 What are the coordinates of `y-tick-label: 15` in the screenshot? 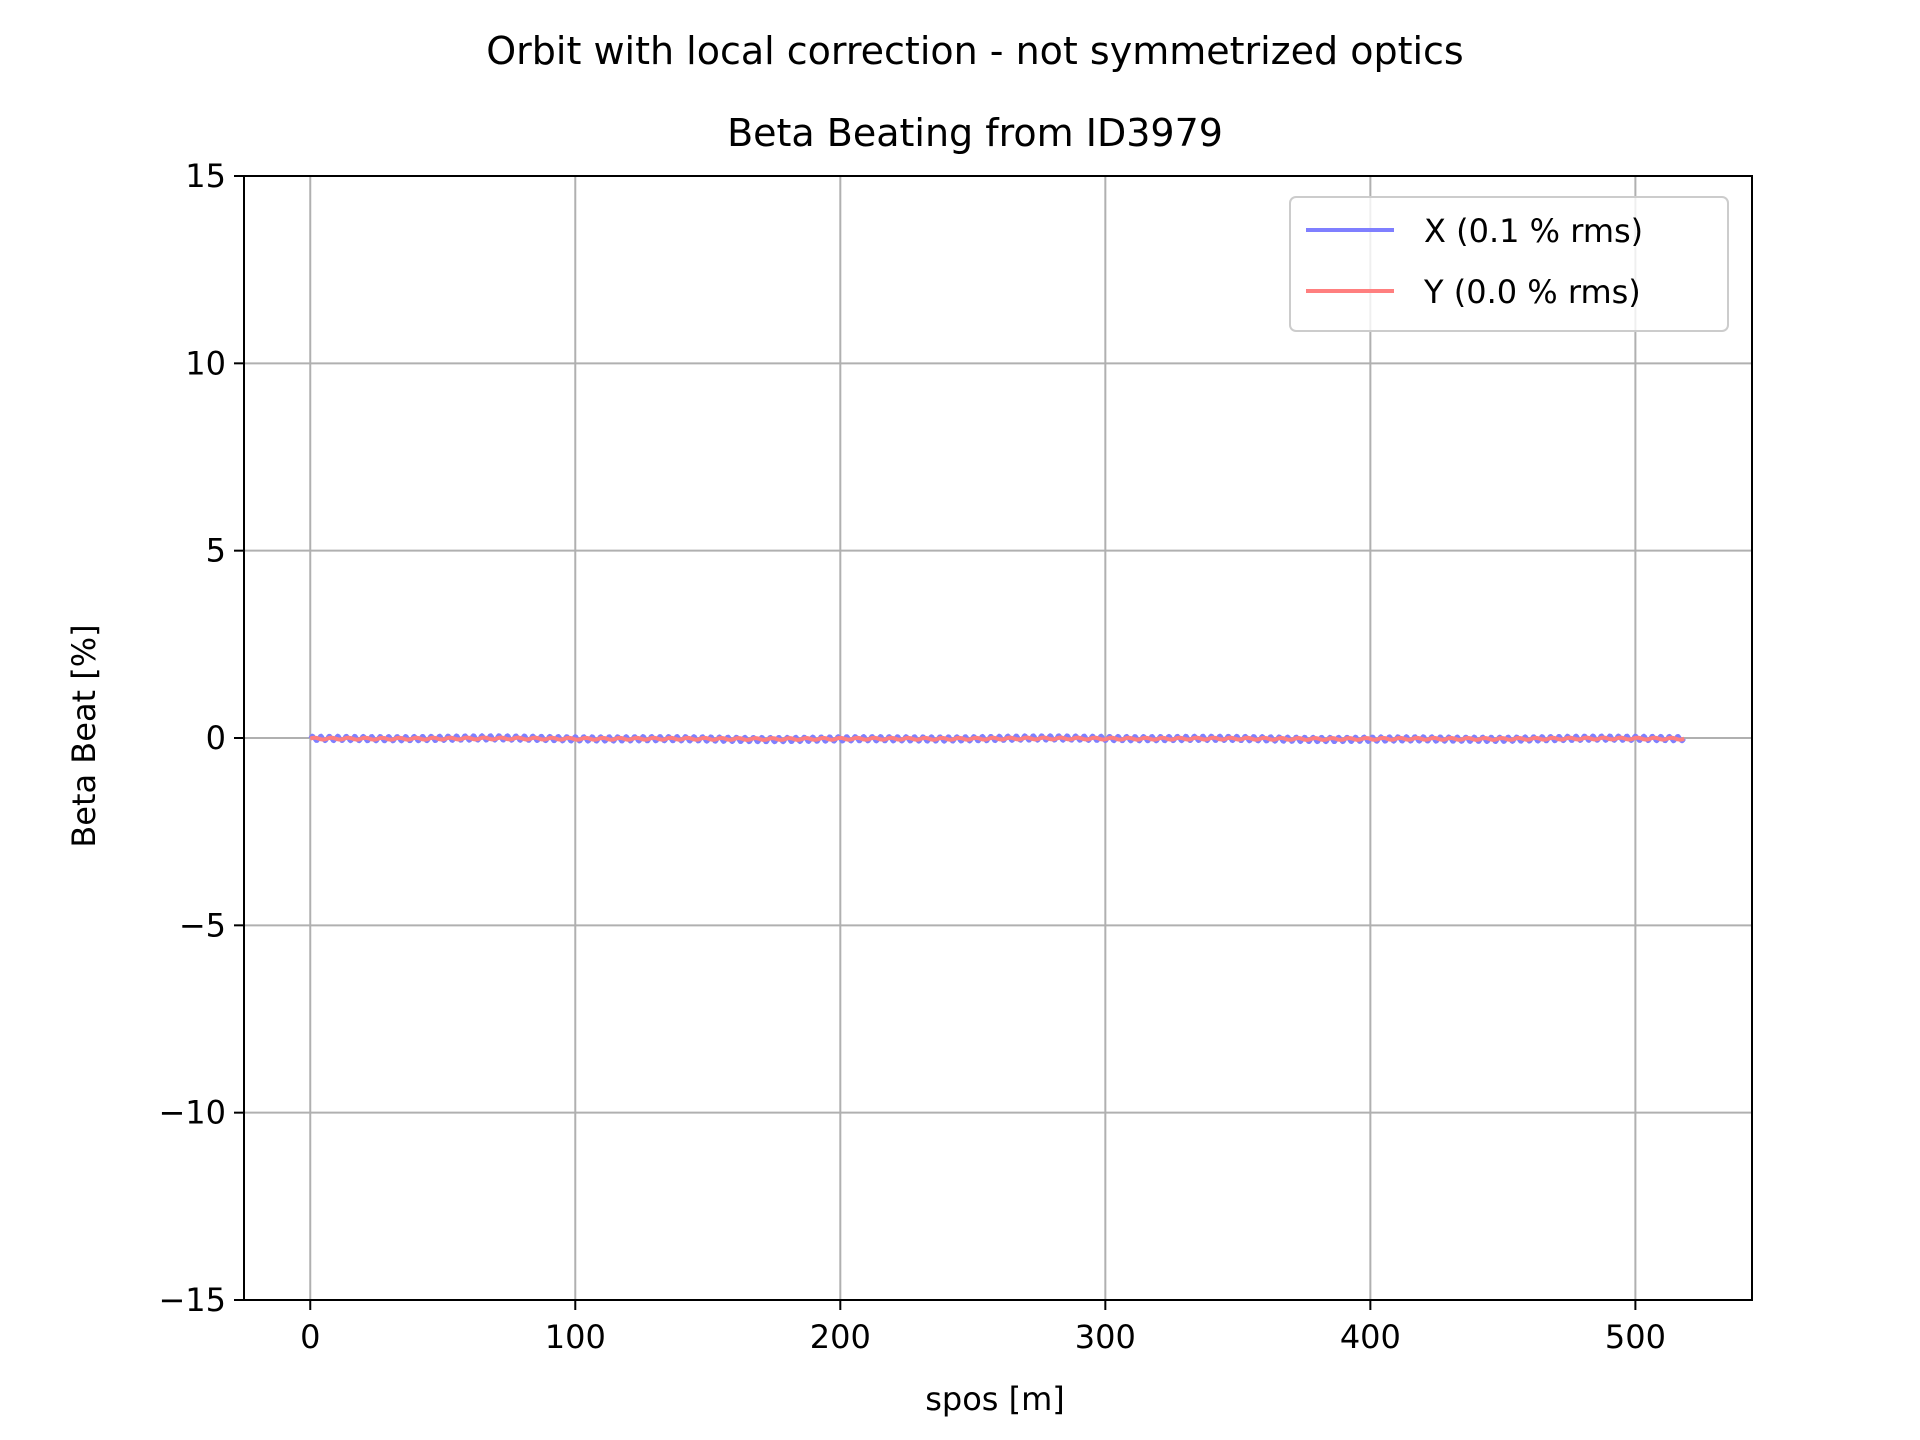 It's located at (205, 176).